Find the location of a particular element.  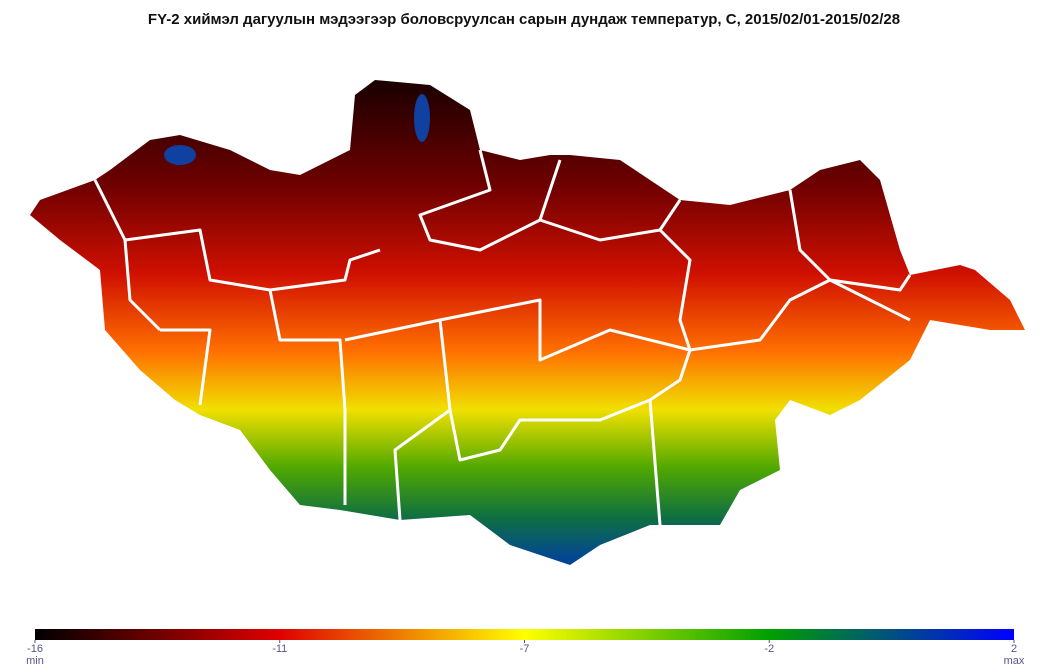

colorbar-max-label: max is located at coordinates (1014, 660).